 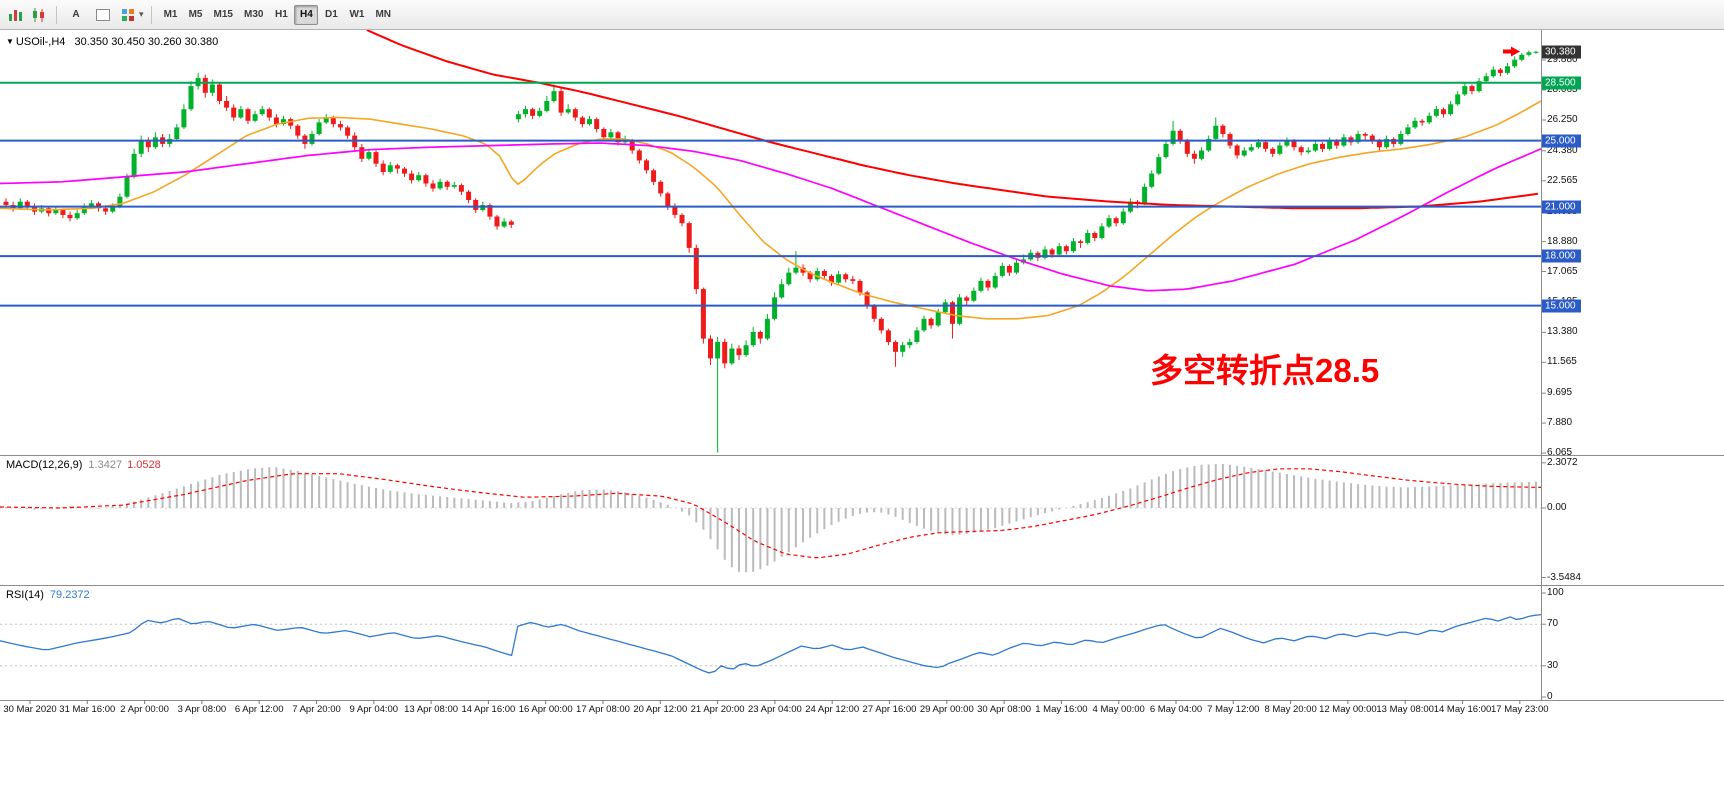 What do you see at coordinates (128, 15) in the screenshot?
I see `indicators-palette-icon` at bounding box center [128, 15].